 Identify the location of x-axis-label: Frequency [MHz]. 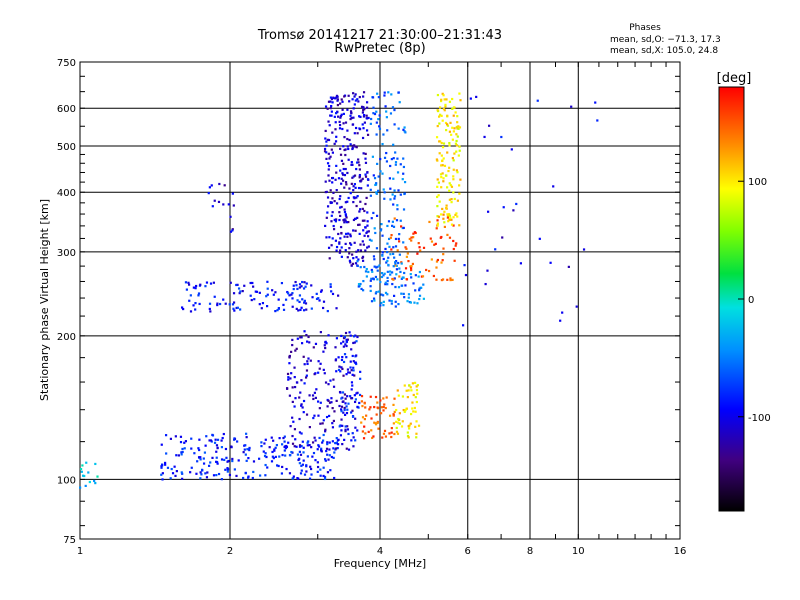
(380, 563).